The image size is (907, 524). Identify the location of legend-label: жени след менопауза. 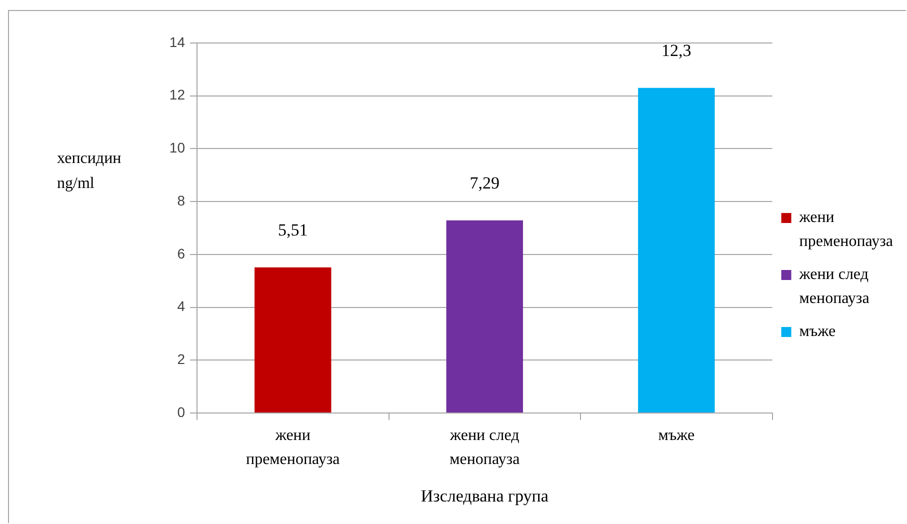
(834, 287).